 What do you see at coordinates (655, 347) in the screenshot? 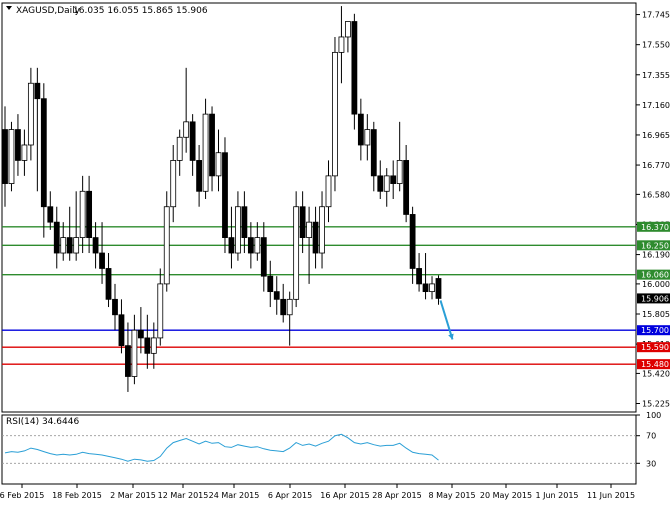
I see `level-label: 15.590` at bounding box center [655, 347].